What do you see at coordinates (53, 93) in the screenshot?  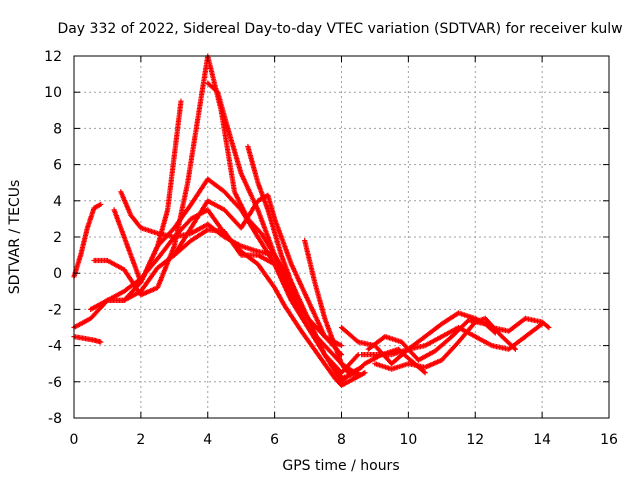 I see `y-tick-label: 10` at bounding box center [53, 93].